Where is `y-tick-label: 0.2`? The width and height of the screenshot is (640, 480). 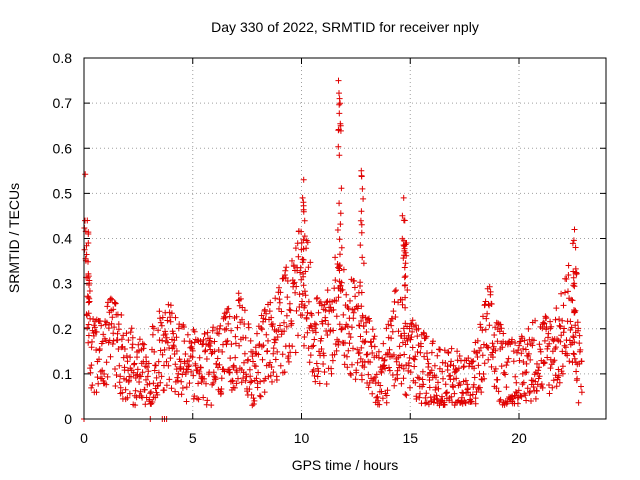 y-tick-label: 0.2 is located at coordinates (63, 329).